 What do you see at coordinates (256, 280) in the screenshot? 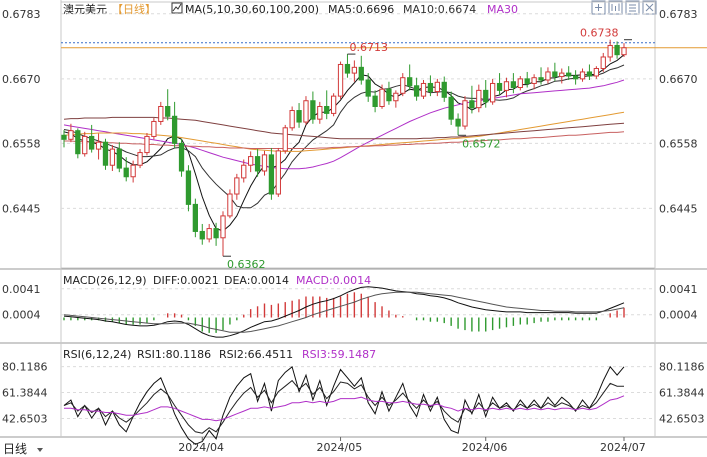
I see `macd-dea-value: DEA:0.0014` at bounding box center [256, 280].